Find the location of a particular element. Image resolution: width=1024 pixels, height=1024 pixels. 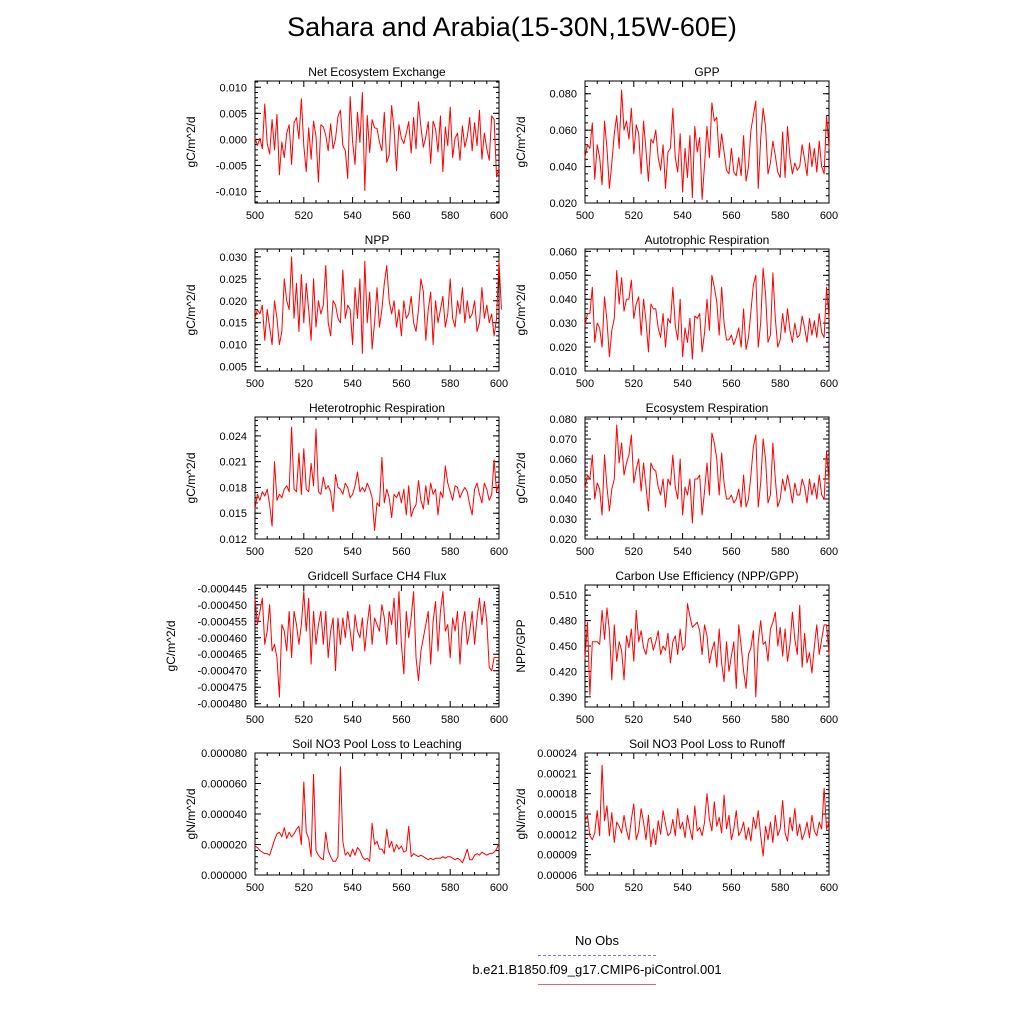

chart-title: Carbon Use Efficiency (NPP/GPP) is located at coordinates (706, 576).